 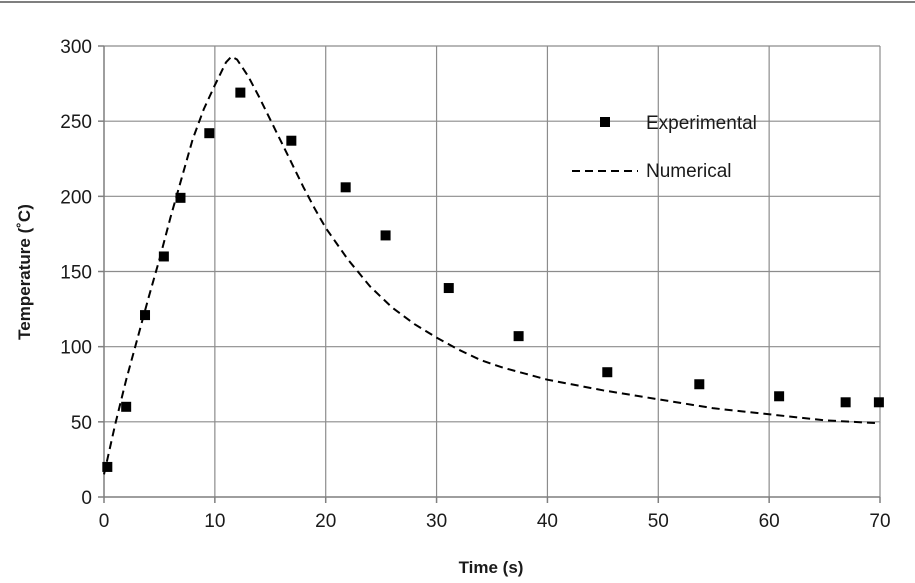 What do you see at coordinates (76, 47) in the screenshot?
I see `y-tick-label-300: 300` at bounding box center [76, 47].